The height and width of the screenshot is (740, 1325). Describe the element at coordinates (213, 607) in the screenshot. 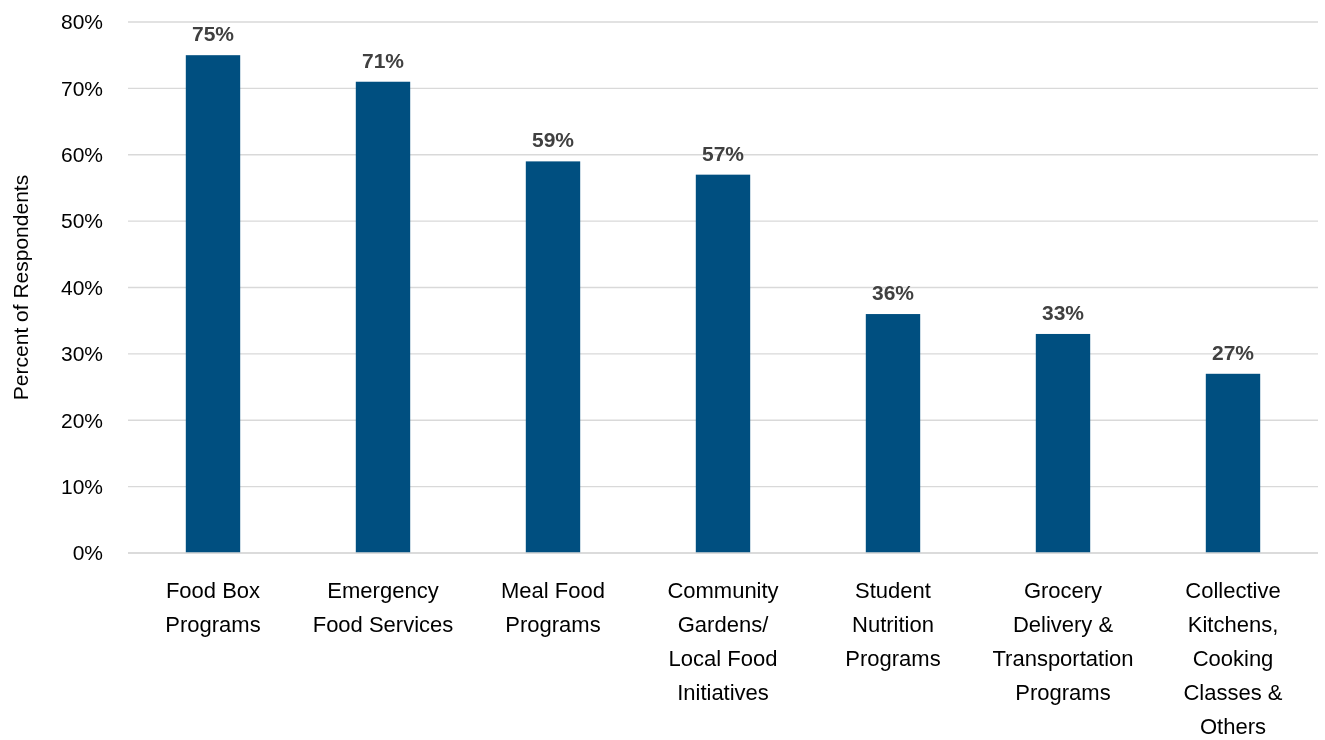

I see `x-tick-label: Food Box Programs` at that location.